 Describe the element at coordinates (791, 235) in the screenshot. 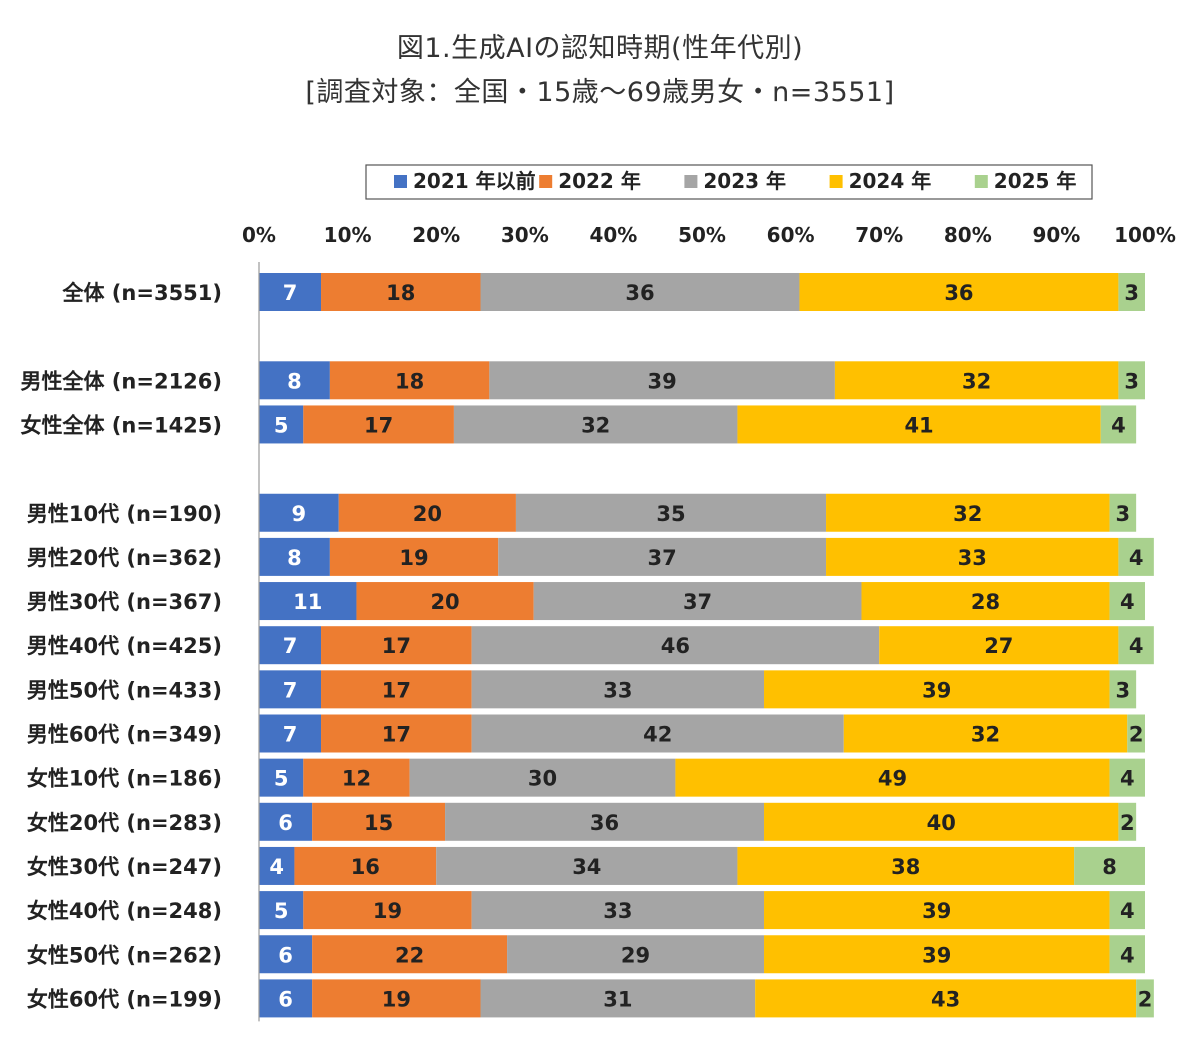

I see `x-tick-label: 60%` at that location.